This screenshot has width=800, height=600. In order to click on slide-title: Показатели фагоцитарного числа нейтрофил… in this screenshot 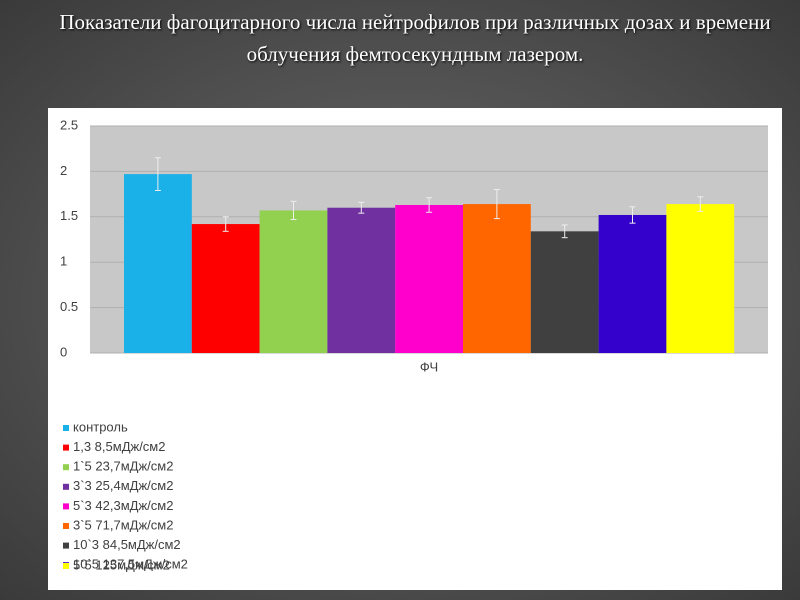, I will do `click(415, 38)`.